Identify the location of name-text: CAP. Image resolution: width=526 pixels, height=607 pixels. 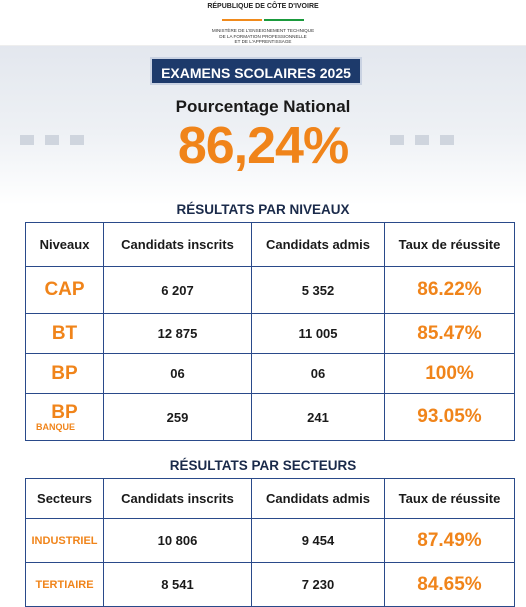
(64, 289).